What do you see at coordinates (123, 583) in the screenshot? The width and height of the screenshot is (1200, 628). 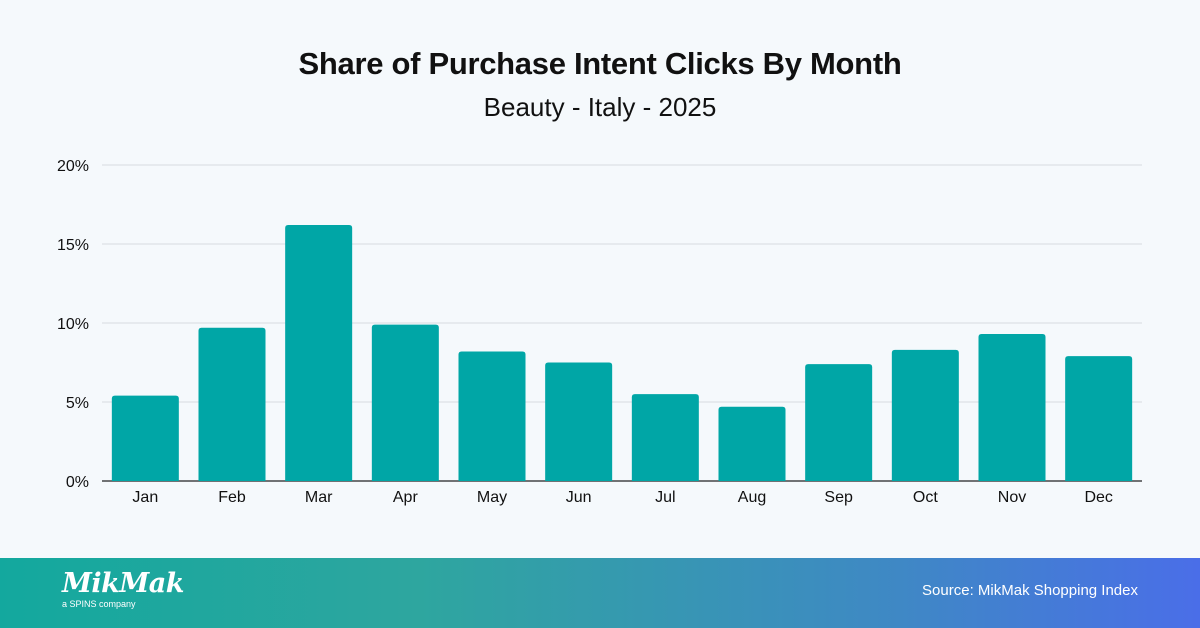 I see `logo-wordmark: MikMak` at bounding box center [123, 583].